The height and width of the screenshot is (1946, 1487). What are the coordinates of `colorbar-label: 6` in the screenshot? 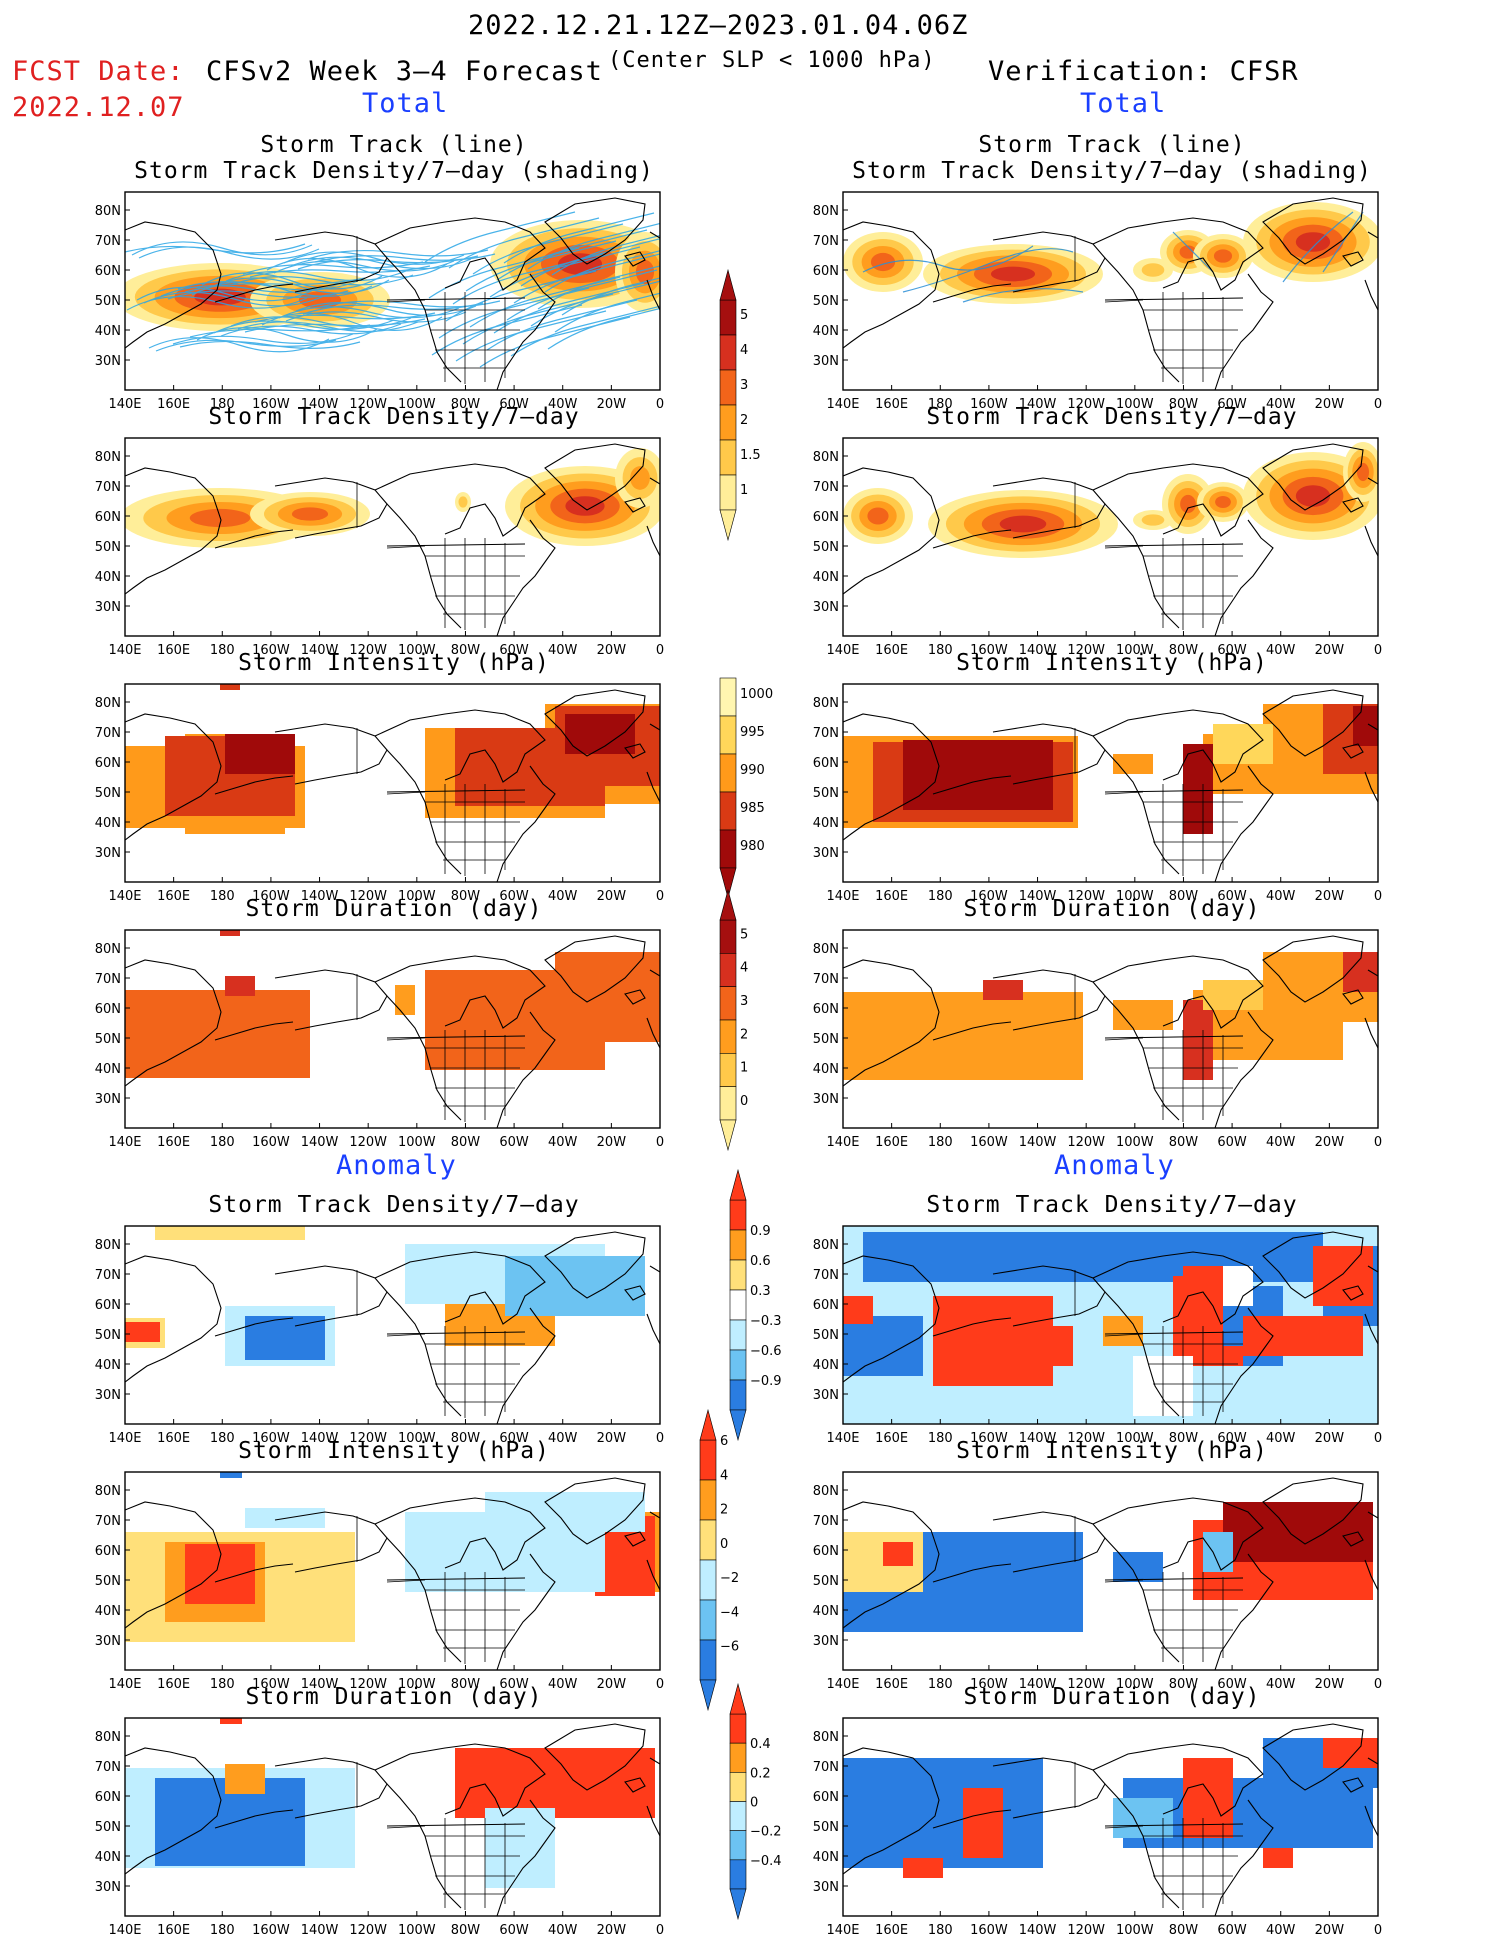 It's located at (724, 1441).